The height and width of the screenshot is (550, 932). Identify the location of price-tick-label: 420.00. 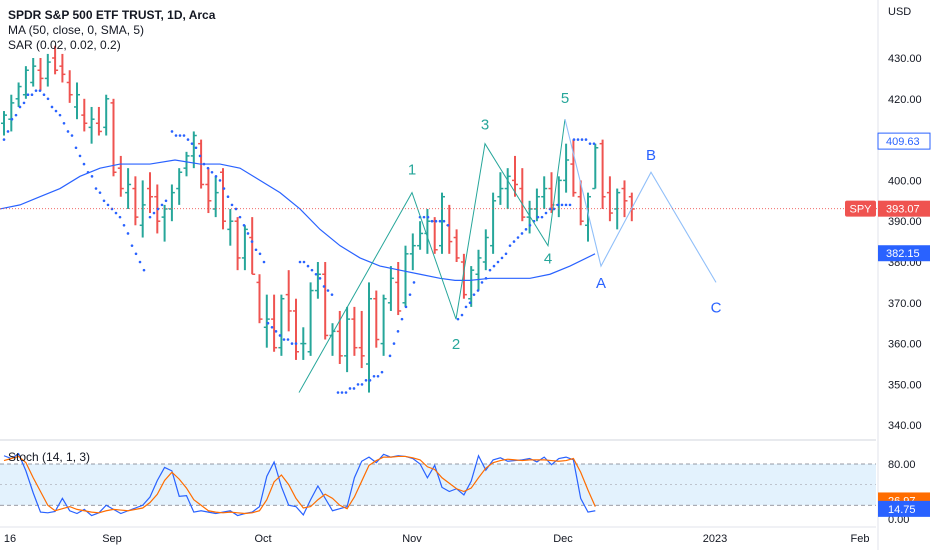
(905, 100).